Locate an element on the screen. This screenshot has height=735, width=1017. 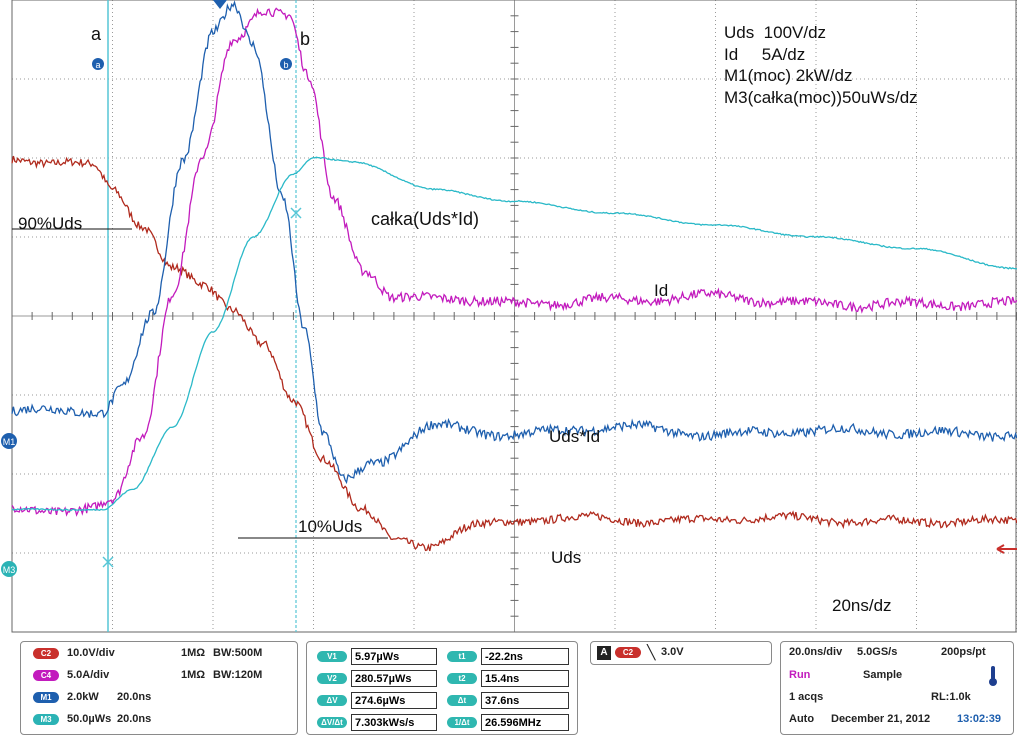
scale-info-line: M1(moc) 2kW/dz is located at coordinates (788, 75).